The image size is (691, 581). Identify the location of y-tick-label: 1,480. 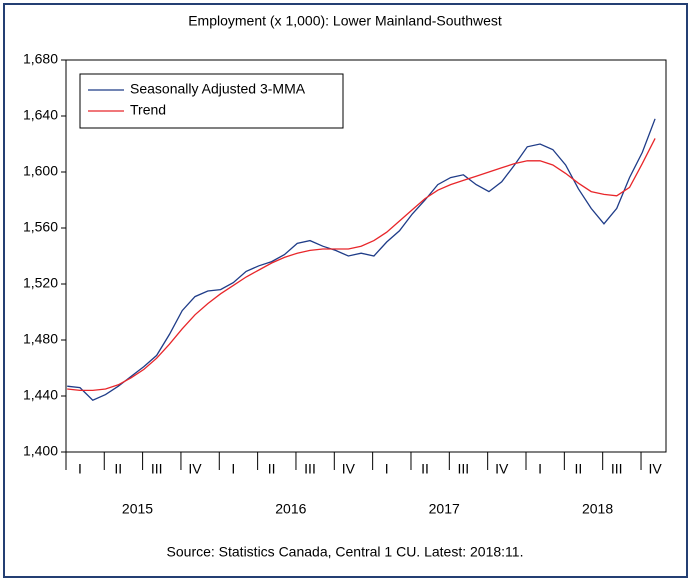
(40, 339).